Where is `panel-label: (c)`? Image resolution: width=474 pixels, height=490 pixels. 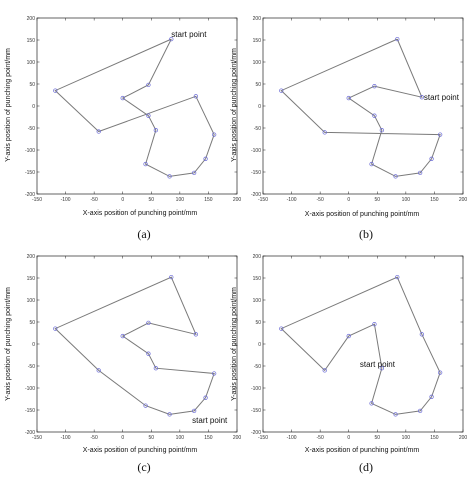 panel-label: (c) is located at coordinates (143, 467).